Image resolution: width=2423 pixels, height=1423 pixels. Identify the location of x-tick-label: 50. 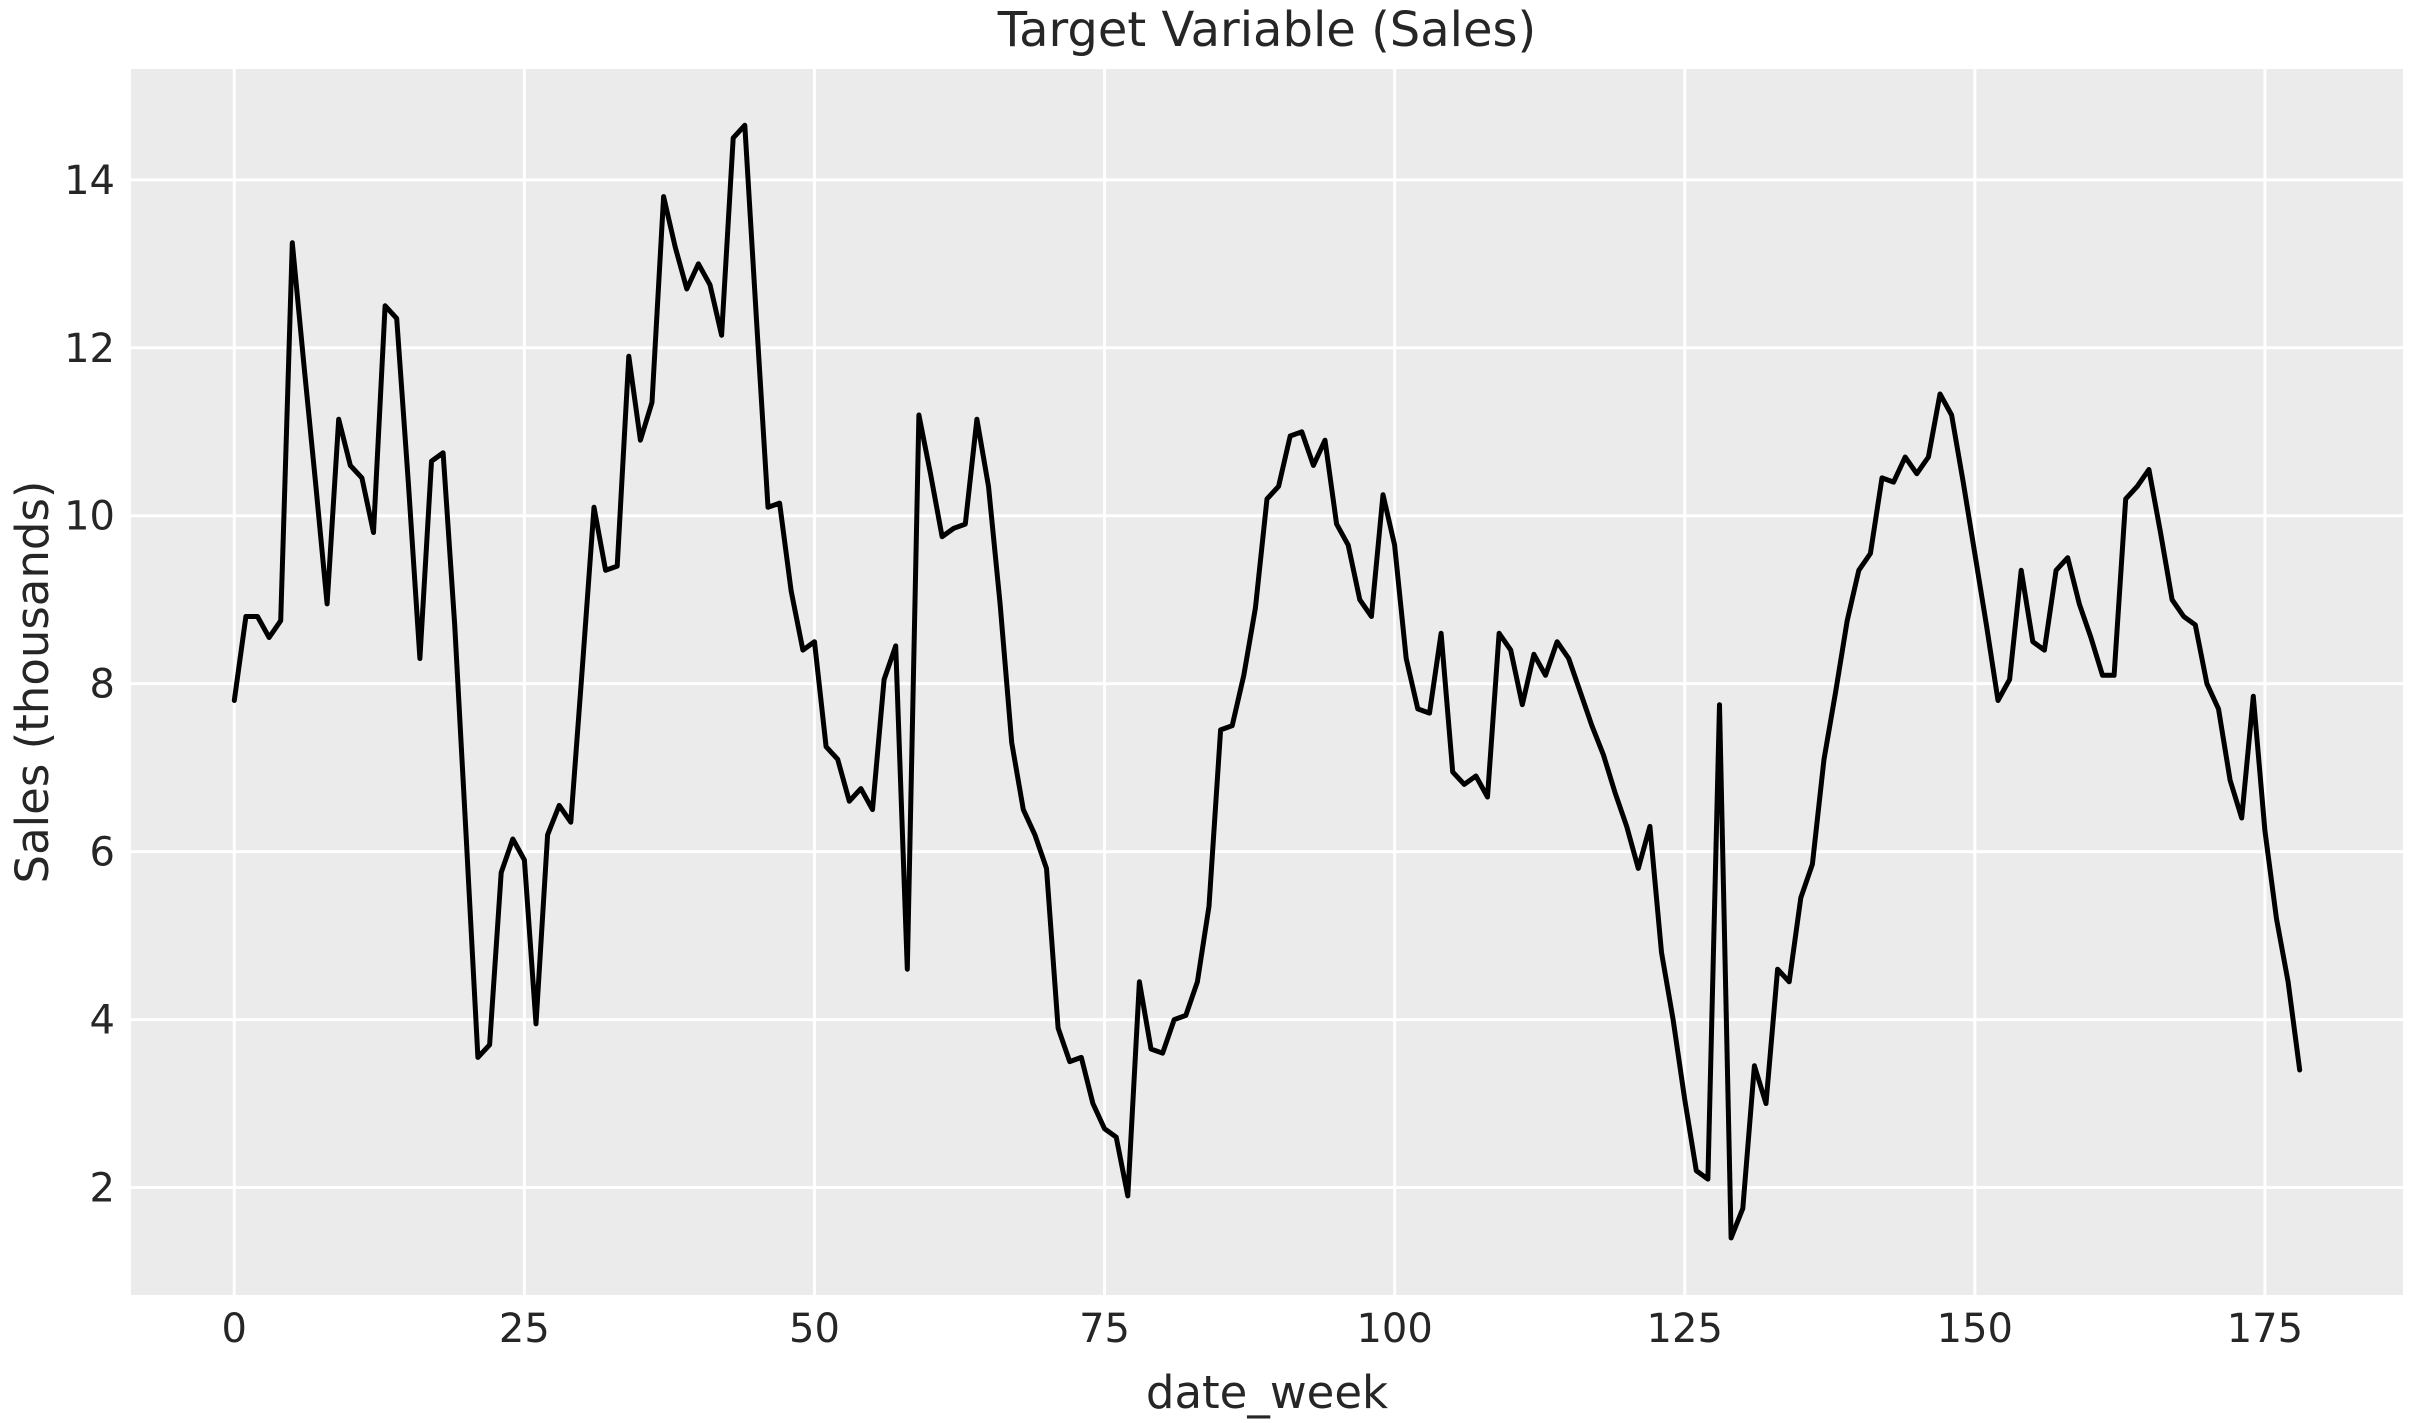
(814, 1329).